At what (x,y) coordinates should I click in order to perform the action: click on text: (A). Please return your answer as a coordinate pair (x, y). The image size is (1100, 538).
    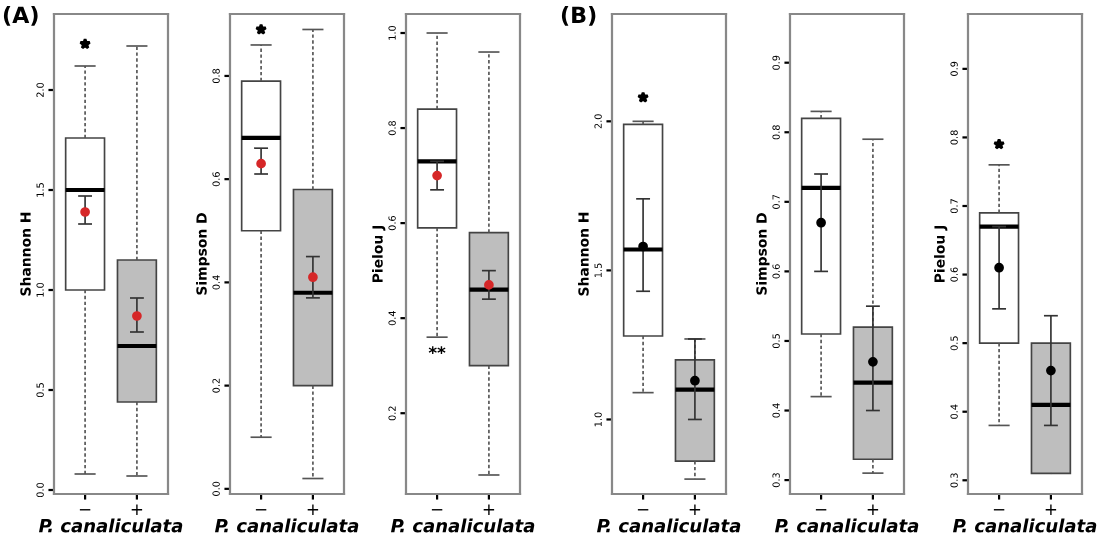
    Looking at the image, I should click on (20, 16).